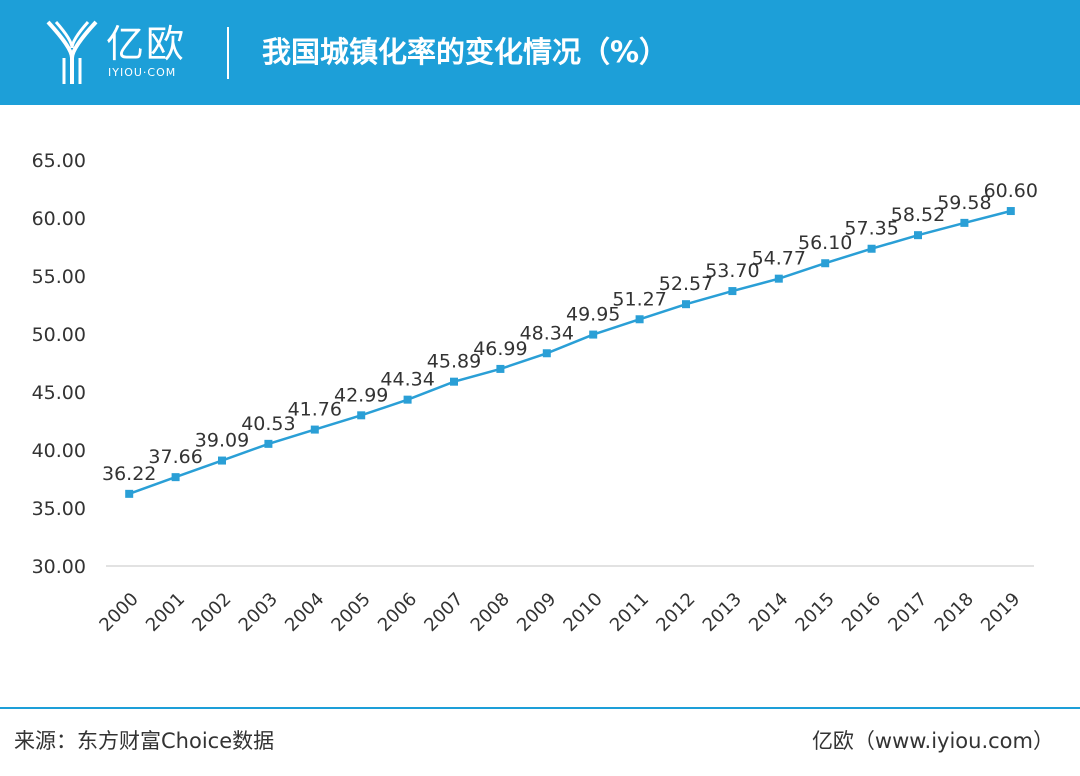  What do you see at coordinates (59, 161) in the screenshot?
I see `y-tick-label: 65.00` at bounding box center [59, 161].